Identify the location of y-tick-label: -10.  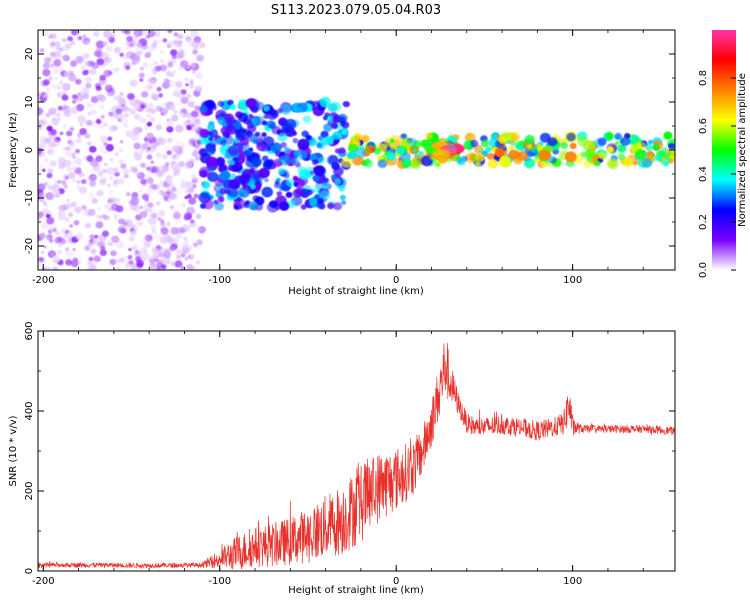
(29, 198).